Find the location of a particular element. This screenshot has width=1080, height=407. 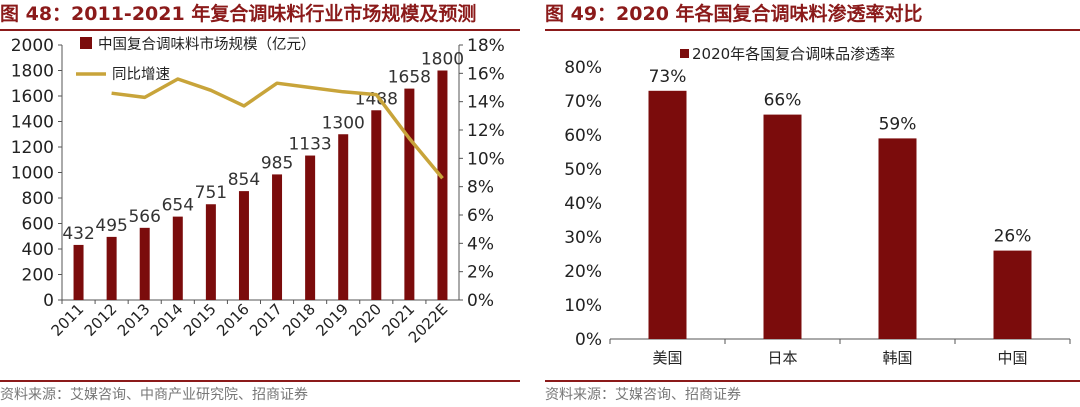

bar-value-label: 1133 is located at coordinates (309, 145).